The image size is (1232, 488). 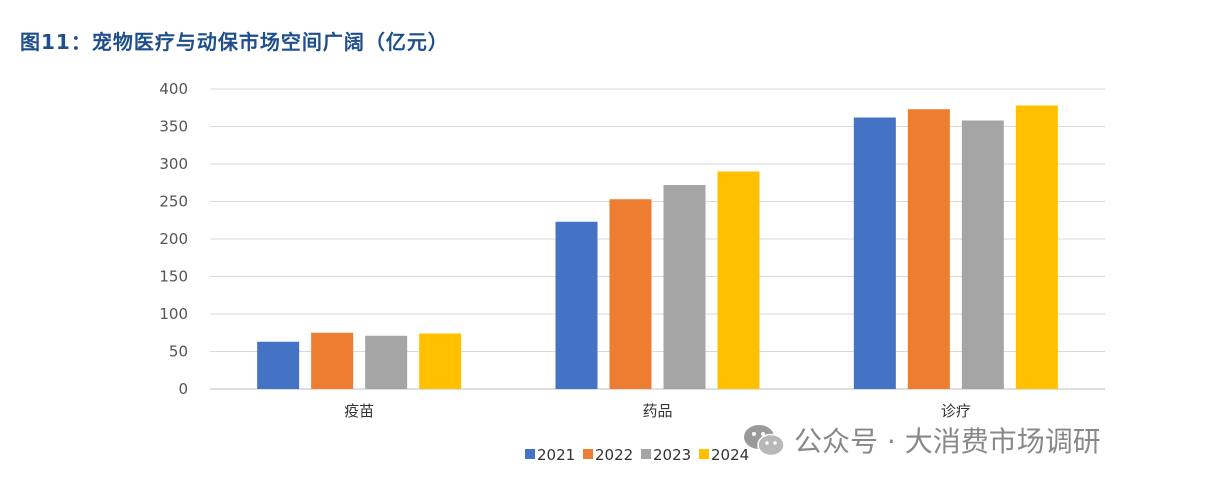 What do you see at coordinates (173, 127) in the screenshot?
I see `y-tick-label: 350` at bounding box center [173, 127].